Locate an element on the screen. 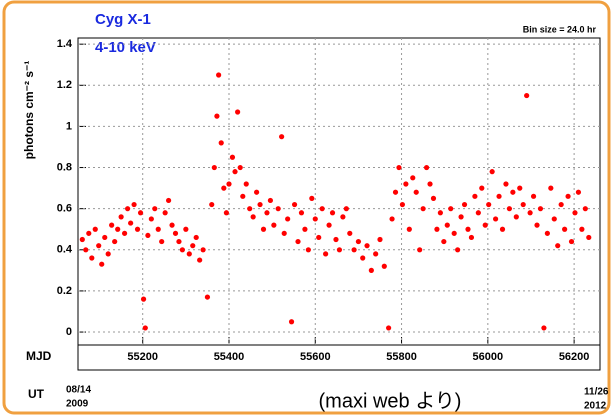 This screenshot has width=613, height=417. chart-subtitle: 4-10 keV is located at coordinates (125, 47).